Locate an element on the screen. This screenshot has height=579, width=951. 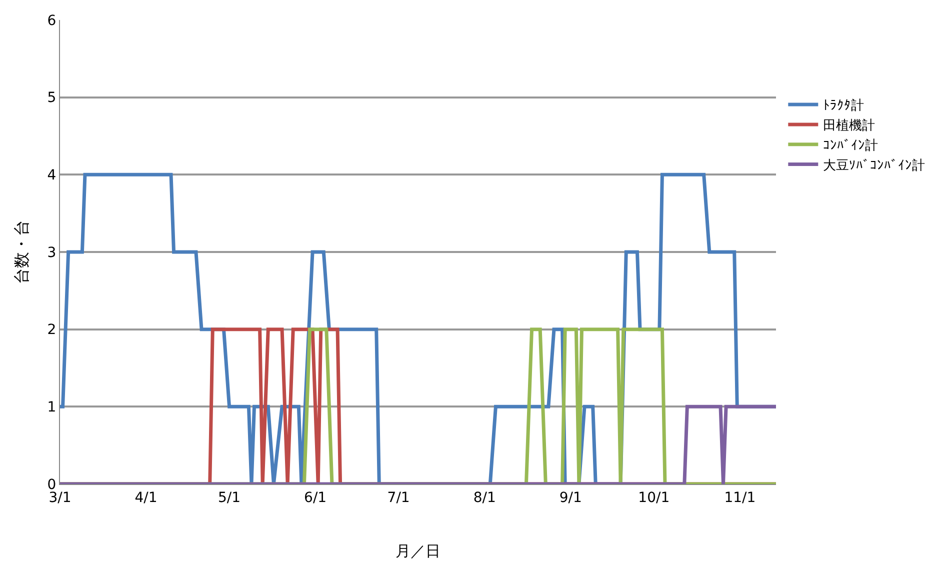
x-tick-label: 4/1 is located at coordinates (146, 498).